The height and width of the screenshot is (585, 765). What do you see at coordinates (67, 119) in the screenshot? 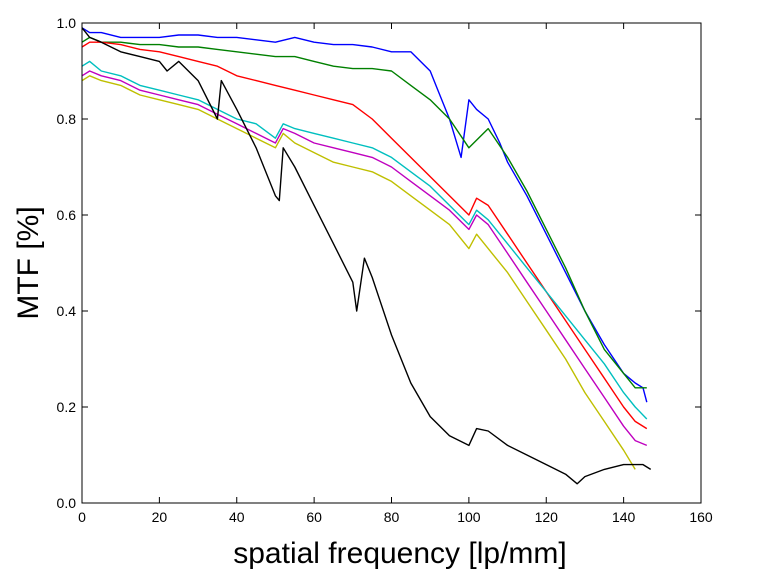
I see `y-tick-label: 0.8` at bounding box center [67, 119].